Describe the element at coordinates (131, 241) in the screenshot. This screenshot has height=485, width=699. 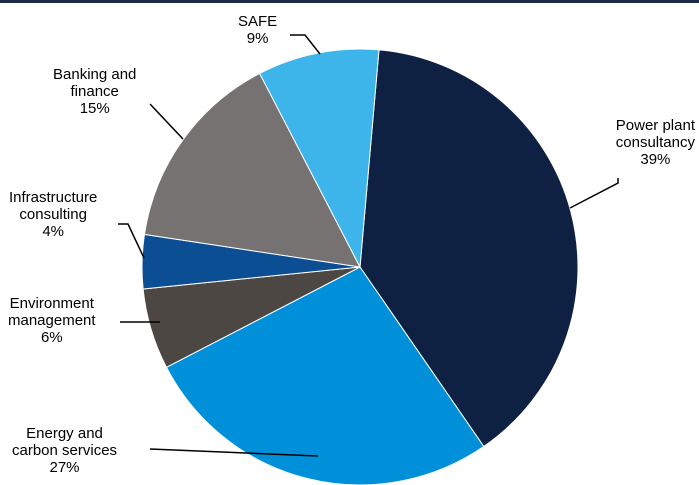
I see `leader-line-infrastructure` at that location.